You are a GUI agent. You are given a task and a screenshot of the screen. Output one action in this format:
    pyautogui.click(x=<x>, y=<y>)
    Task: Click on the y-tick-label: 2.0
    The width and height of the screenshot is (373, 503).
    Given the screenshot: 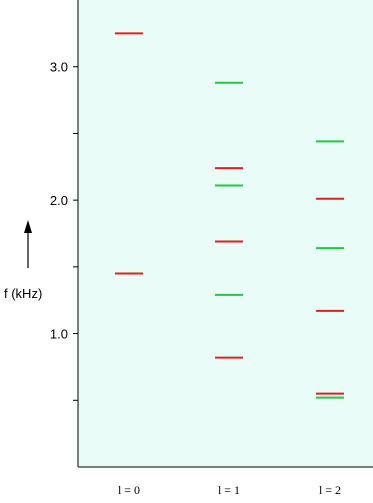 What is the action you would take?
    pyautogui.click(x=59, y=200)
    